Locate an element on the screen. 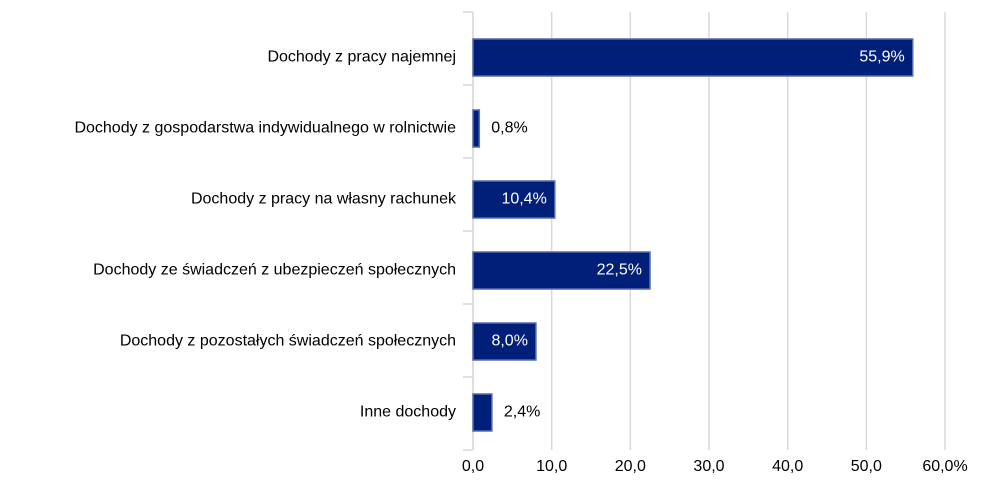 The width and height of the screenshot is (981, 483). x-tick-label: 10,0 is located at coordinates (551, 466).